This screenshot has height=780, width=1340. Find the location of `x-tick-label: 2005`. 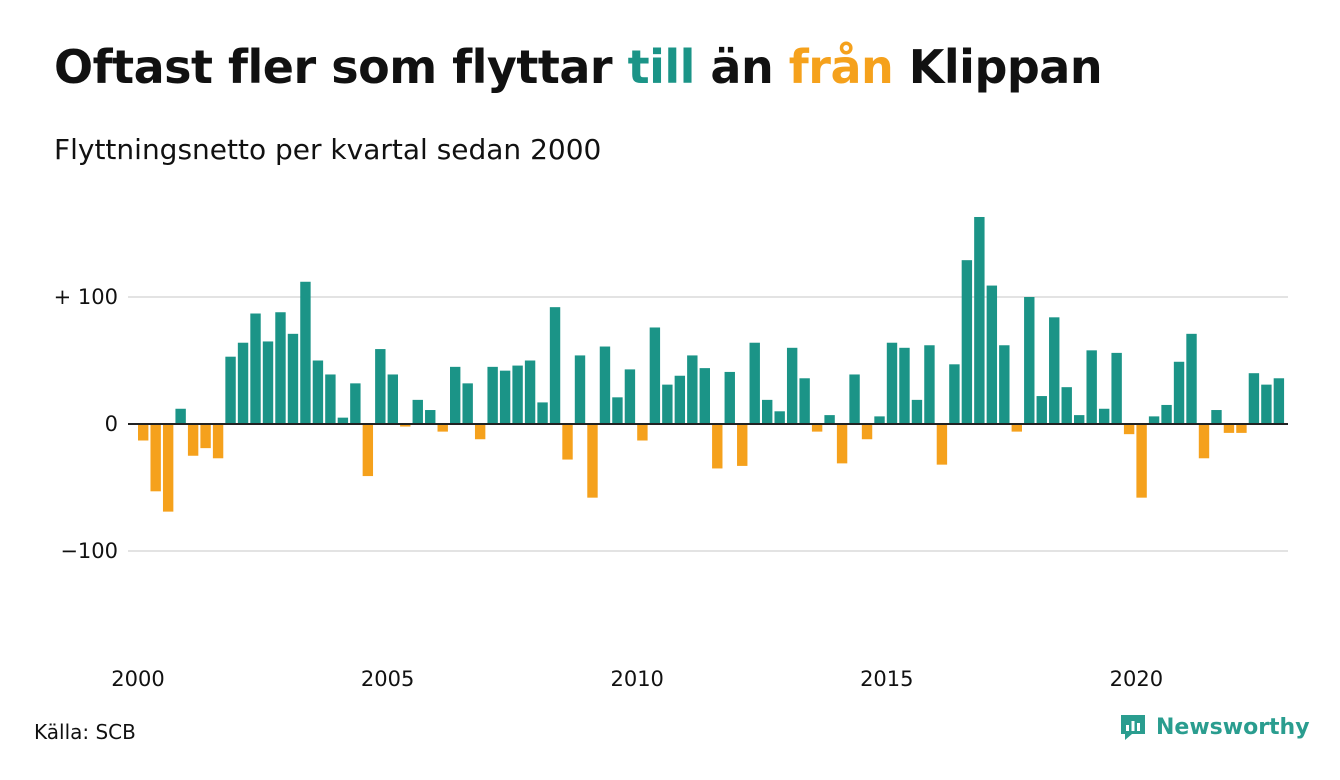

x-tick-label: 2005 is located at coordinates (387, 679).